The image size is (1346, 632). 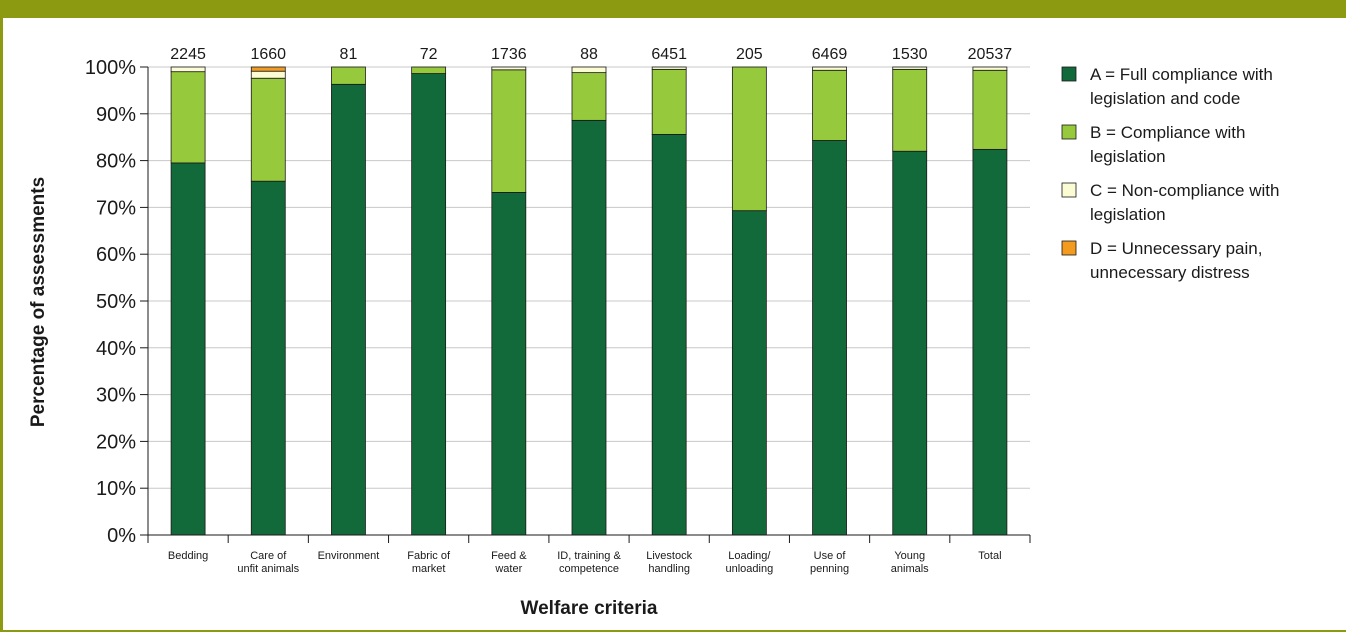 I want to click on count-label: 81, so click(x=349, y=54).